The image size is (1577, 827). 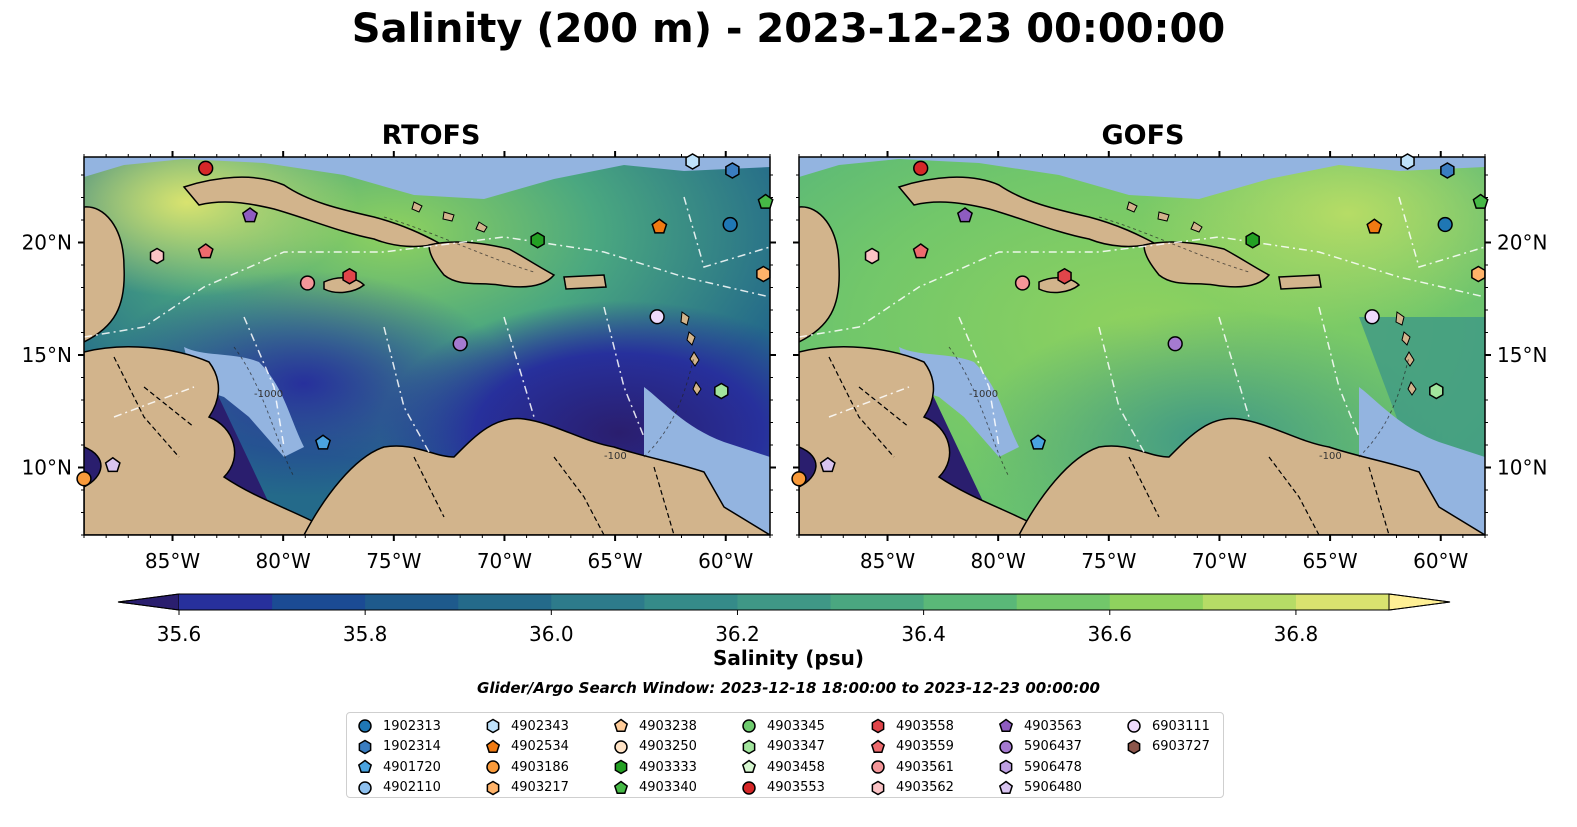 What do you see at coordinates (925, 747) in the screenshot?
I see `legend-label: 4903559` at bounding box center [925, 747].